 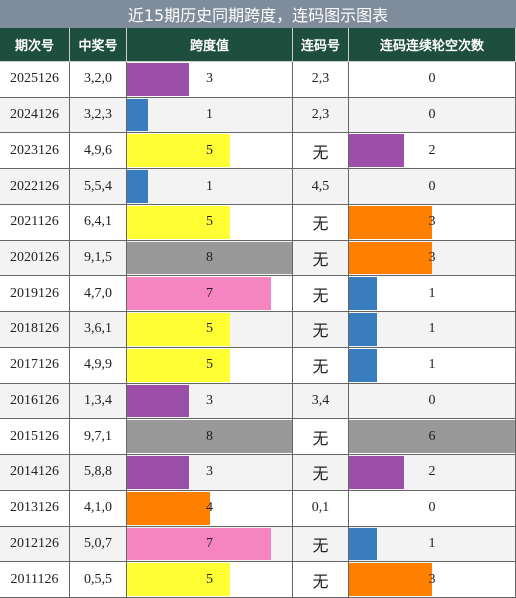 I want to click on table-cell: 5,8,8, so click(x=98, y=473).